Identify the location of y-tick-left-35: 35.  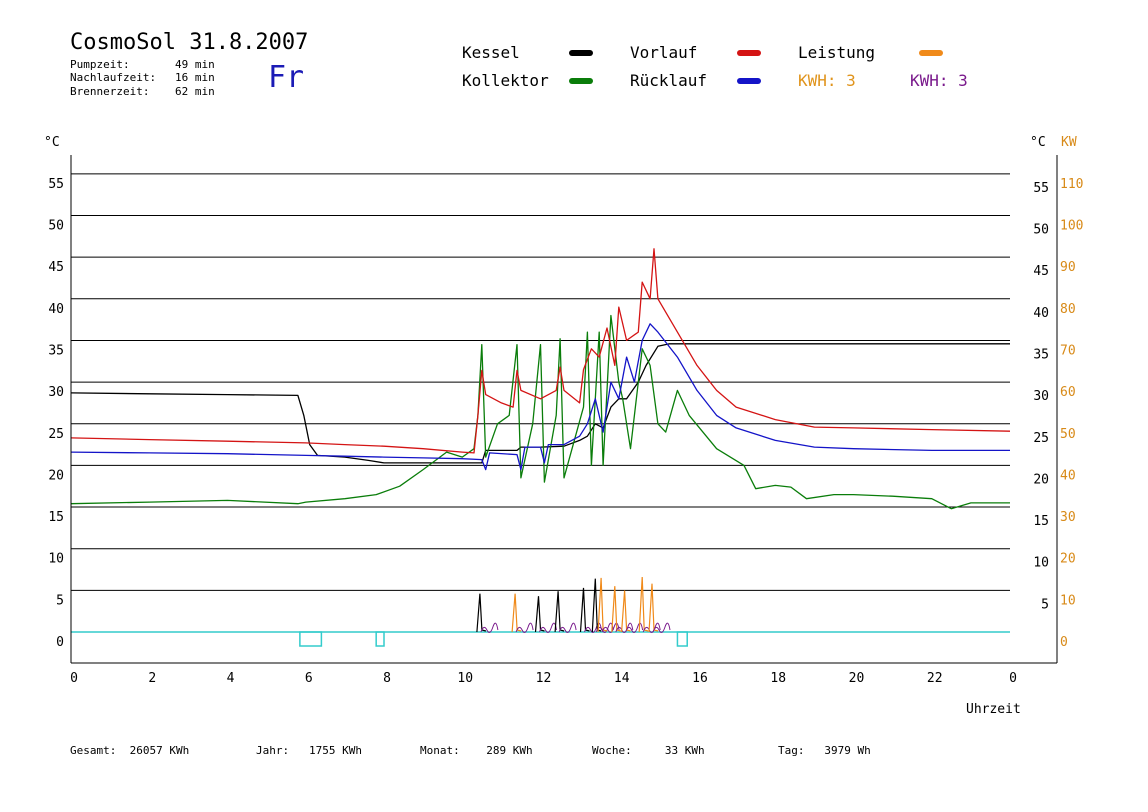
(56, 350).